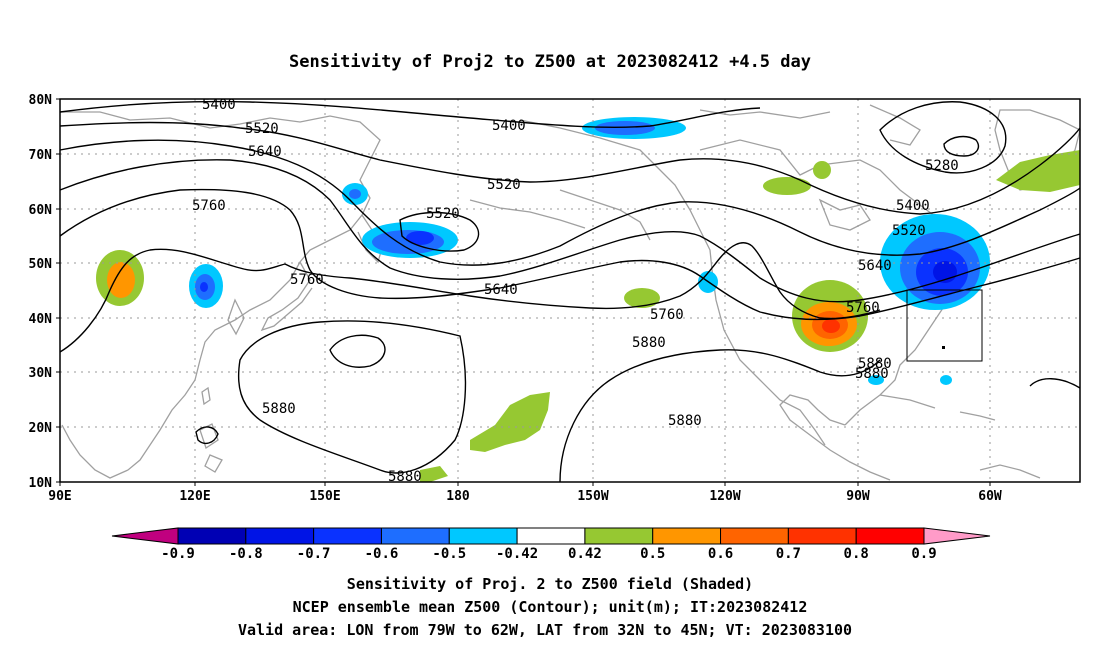 The width and height of the screenshot is (1100, 650). I want to click on x-tick-label: 120E, so click(194, 496).